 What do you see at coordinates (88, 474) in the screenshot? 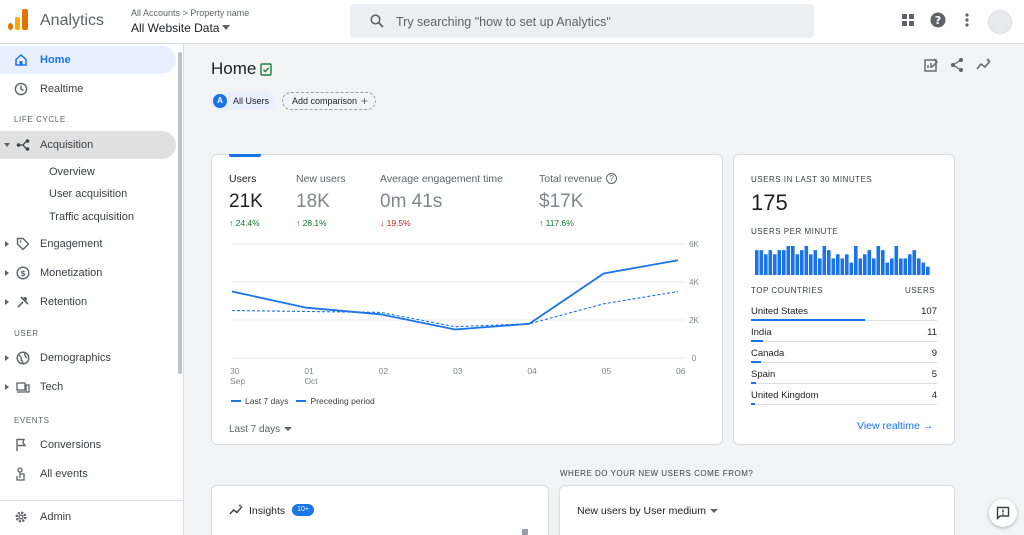
I see `sidebar-item-all-events: All events` at bounding box center [88, 474].